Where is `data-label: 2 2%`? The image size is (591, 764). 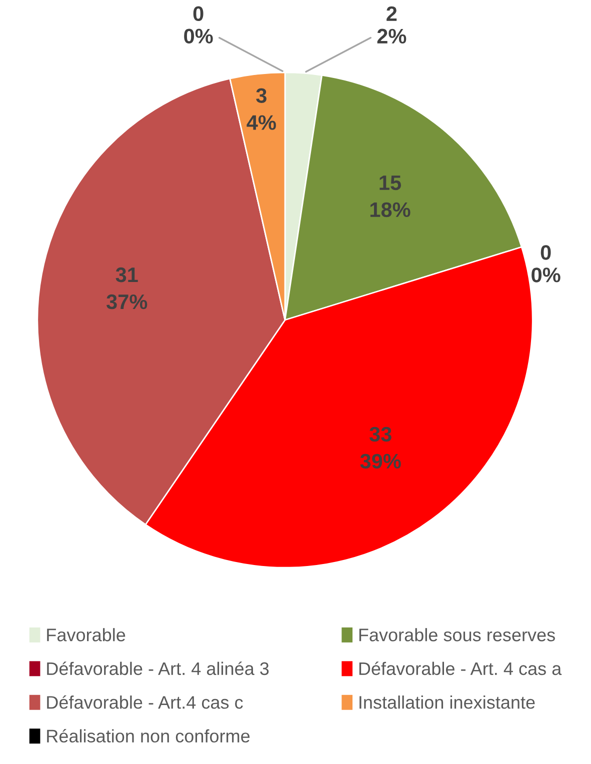
data-label: 2 2% is located at coordinates (391, 25).